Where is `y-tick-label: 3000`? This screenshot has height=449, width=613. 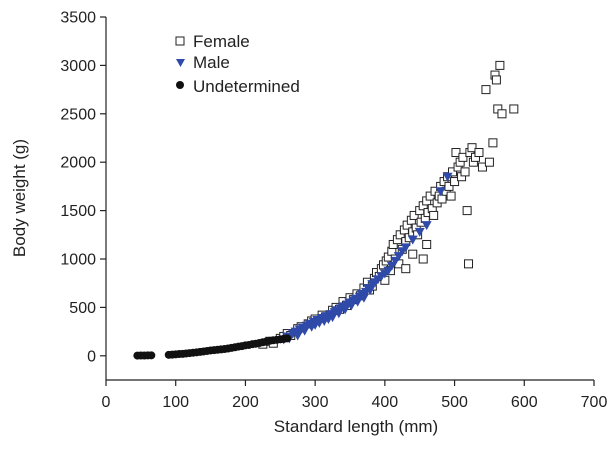
y-tick-label: 3000 is located at coordinates (78, 66).